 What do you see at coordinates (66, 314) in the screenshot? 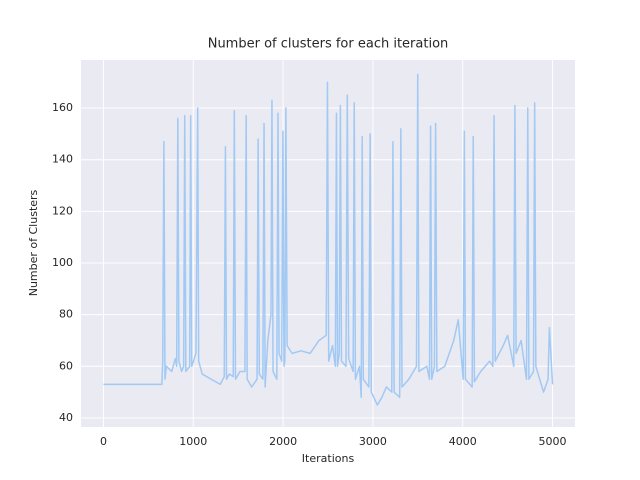
I see `y-tick-label: 80` at bounding box center [66, 314].